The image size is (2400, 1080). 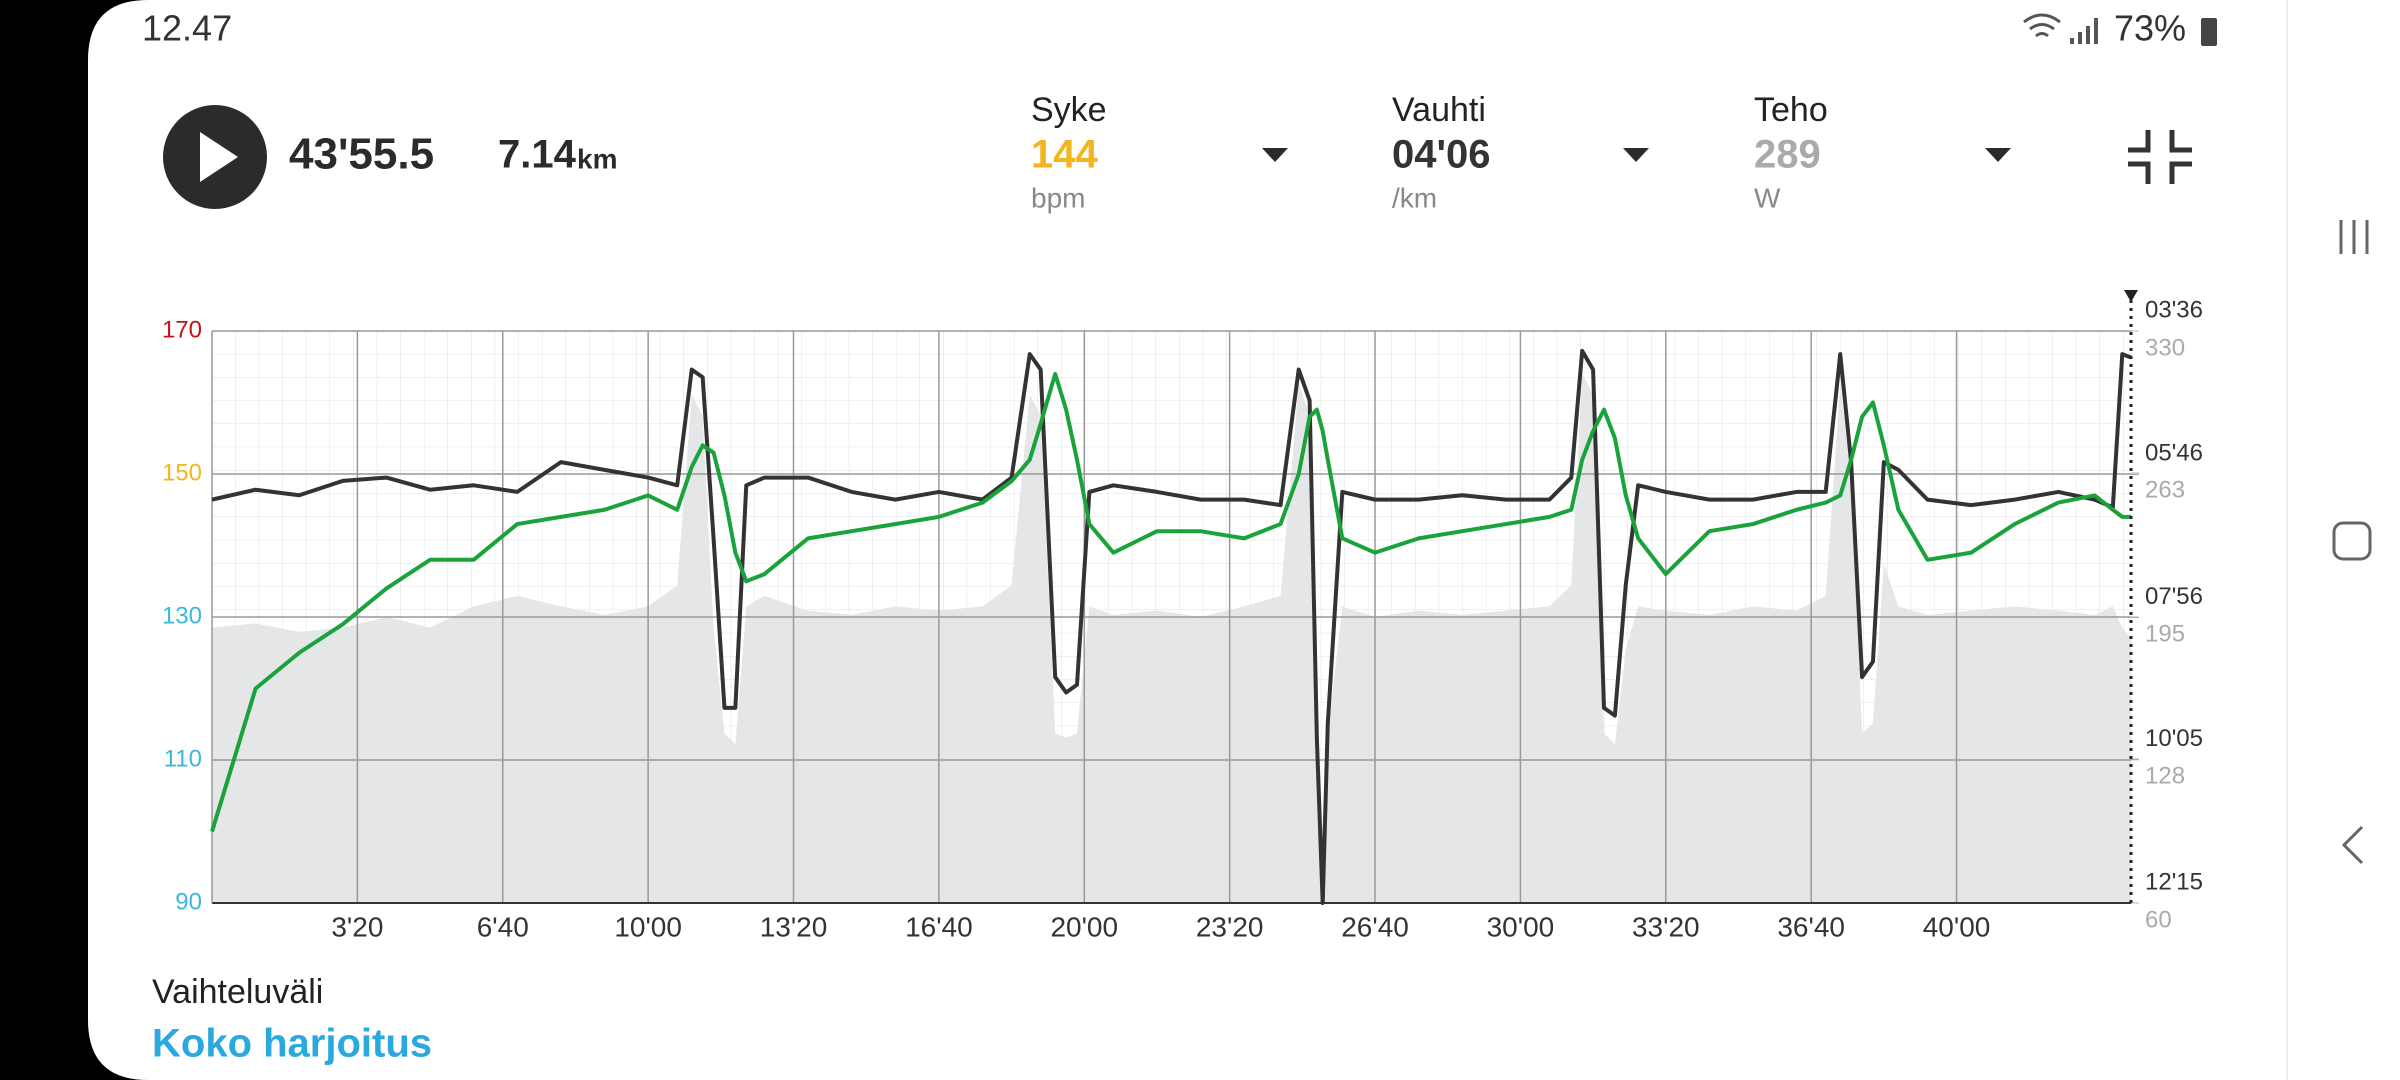 What do you see at coordinates (1791, 110) in the screenshot?
I see `metric-label: Teho` at bounding box center [1791, 110].